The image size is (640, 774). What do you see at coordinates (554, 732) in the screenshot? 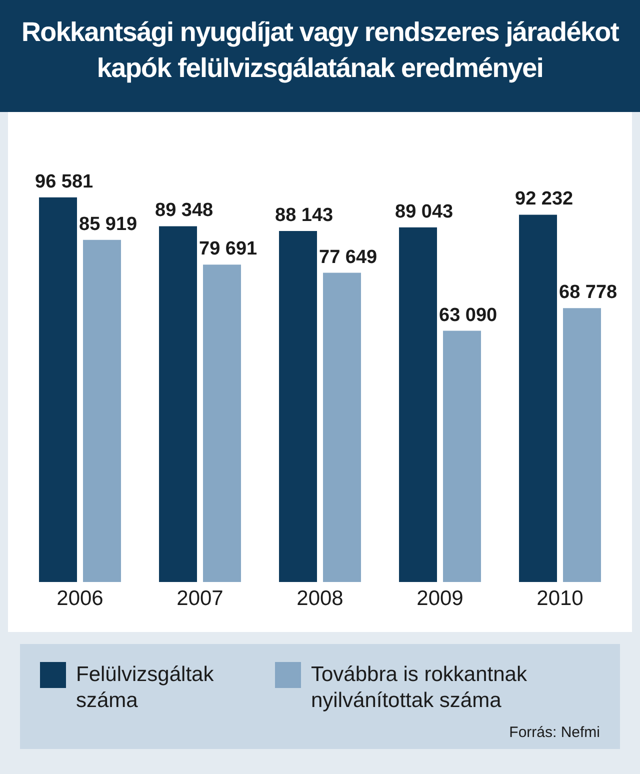
I see `text: Forrás: Nefmi` at bounding box center [554, 732].